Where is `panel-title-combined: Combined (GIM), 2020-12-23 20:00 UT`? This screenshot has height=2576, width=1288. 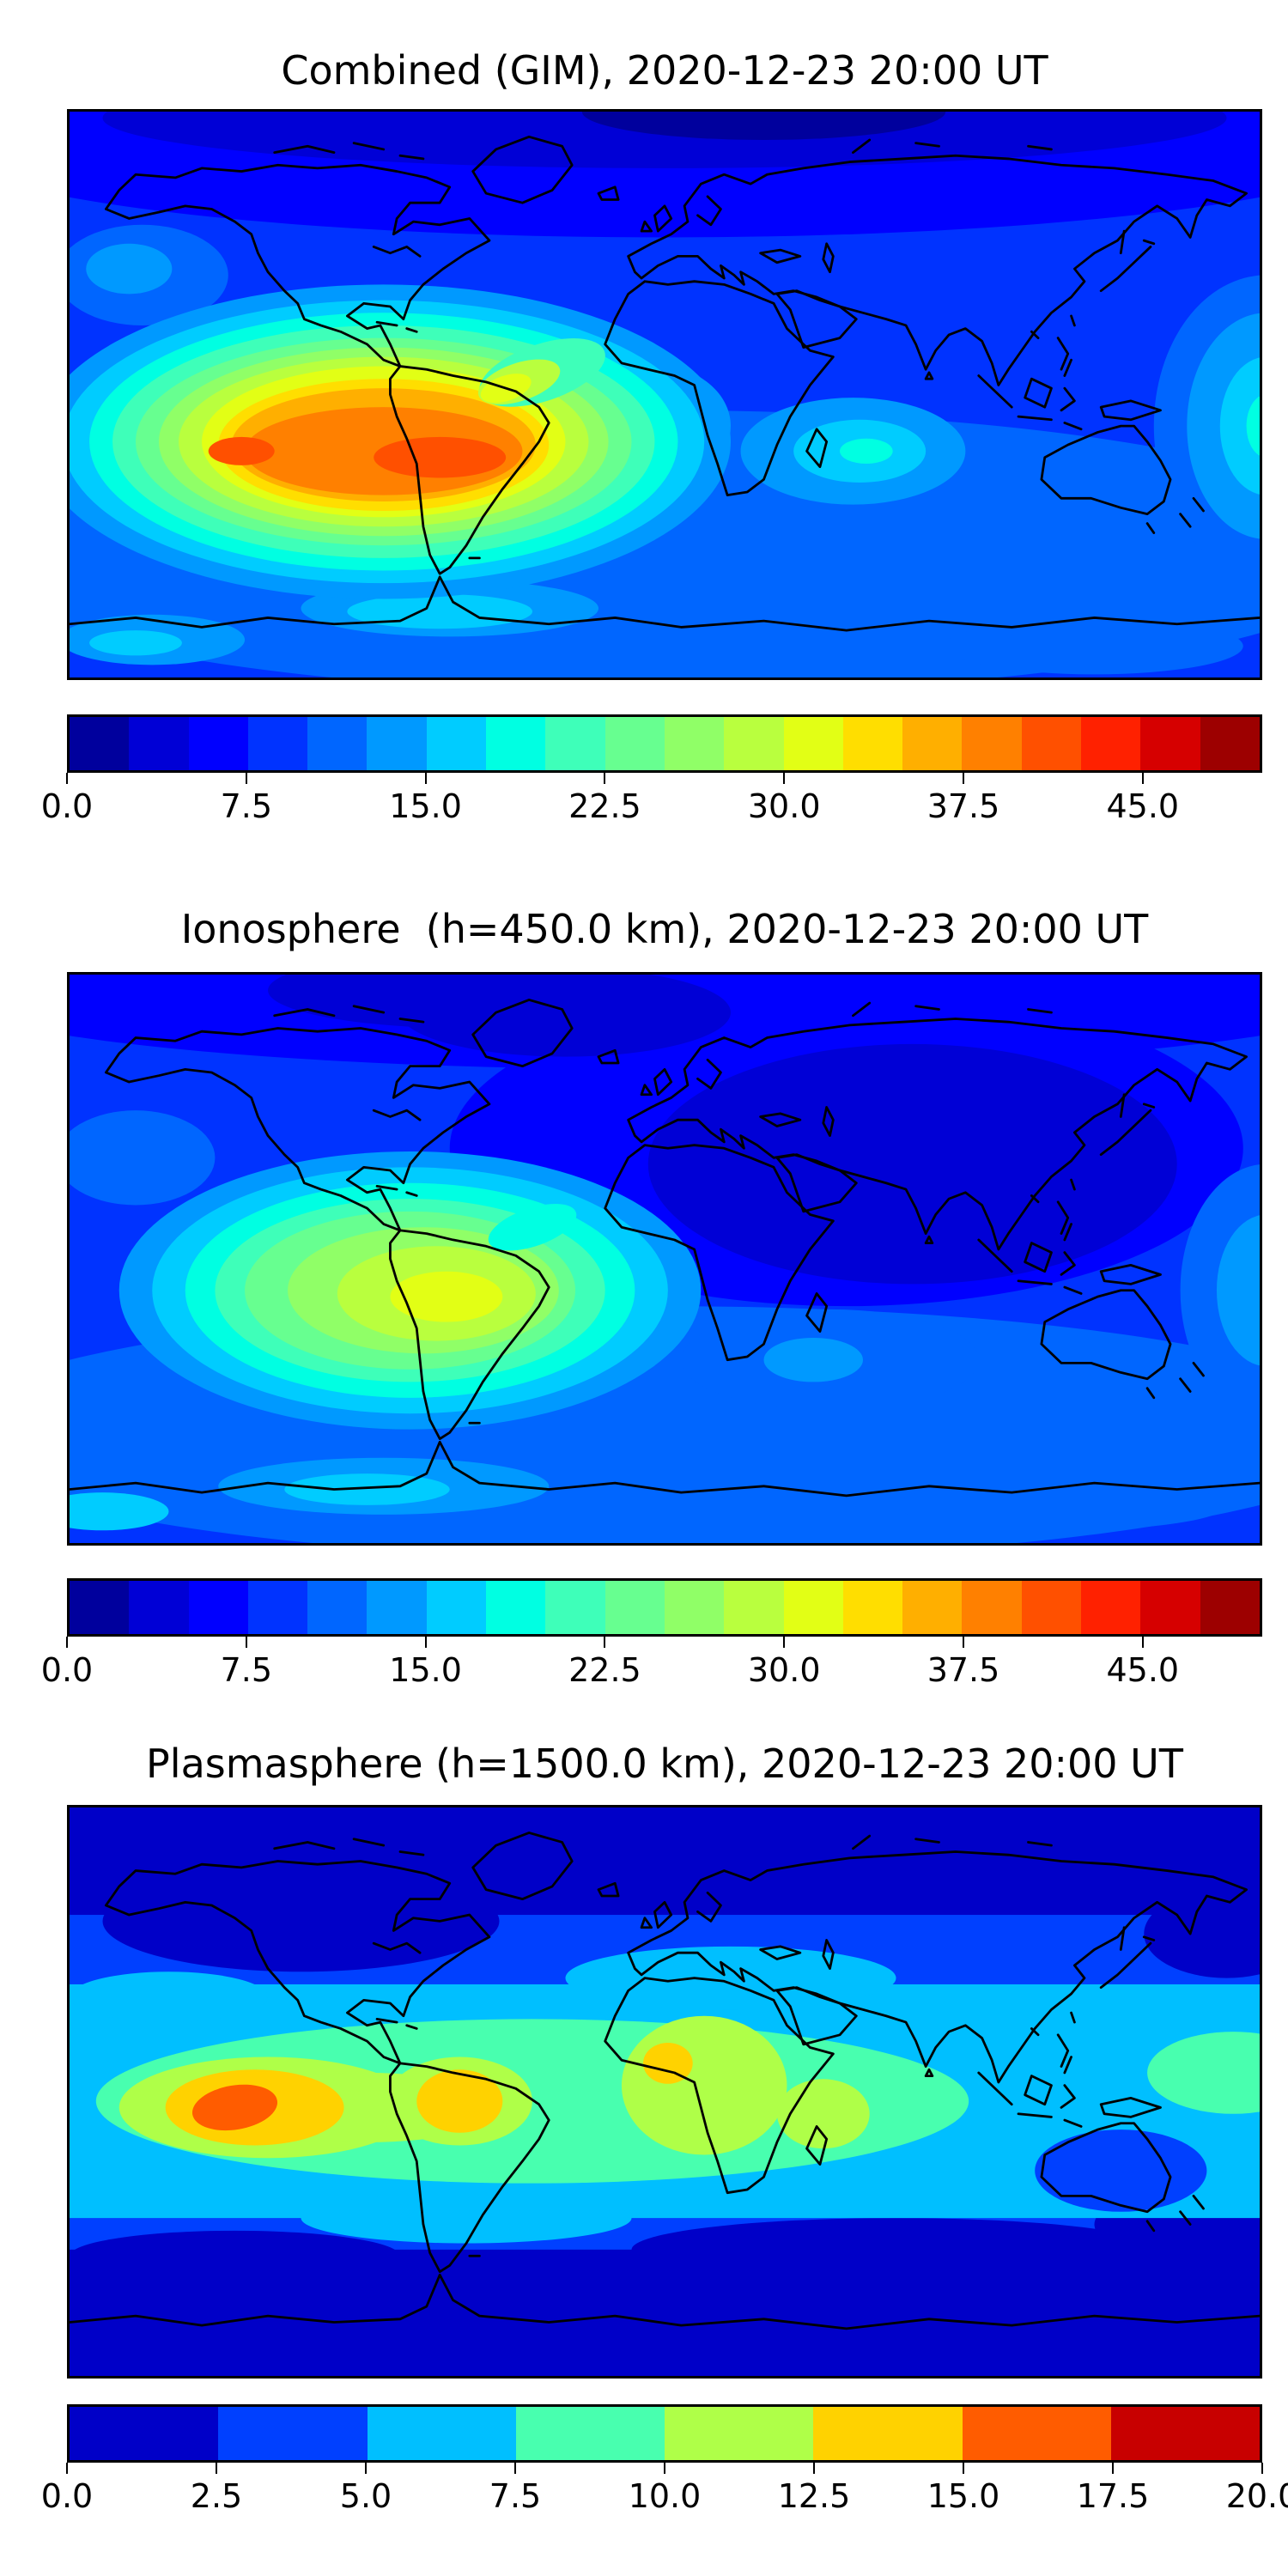
panel-title-combined: Combined (GIM), 2020-12-23 20:00 UT is located at coordinates (664, 70).